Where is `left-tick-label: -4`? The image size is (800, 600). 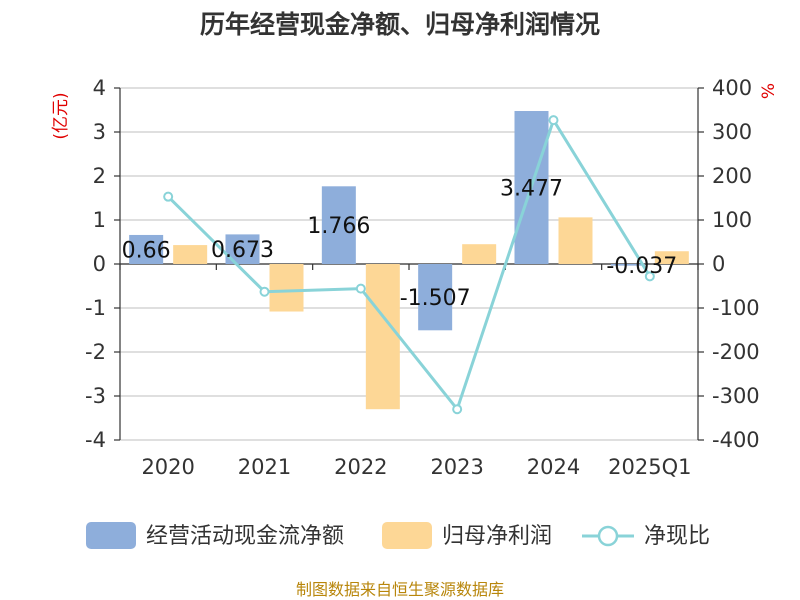 left-tick-label: -4 is located at coordinates (95, 440).